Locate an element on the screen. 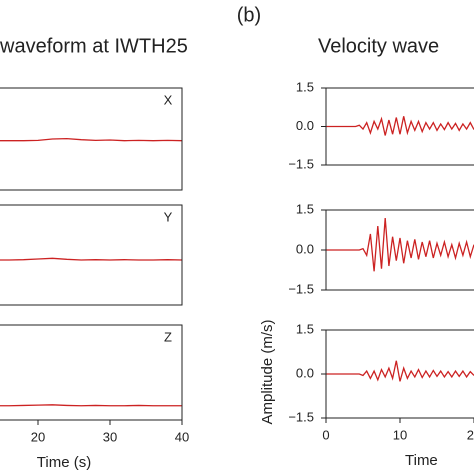  component-label: Z is located at coordinates (168, 336).